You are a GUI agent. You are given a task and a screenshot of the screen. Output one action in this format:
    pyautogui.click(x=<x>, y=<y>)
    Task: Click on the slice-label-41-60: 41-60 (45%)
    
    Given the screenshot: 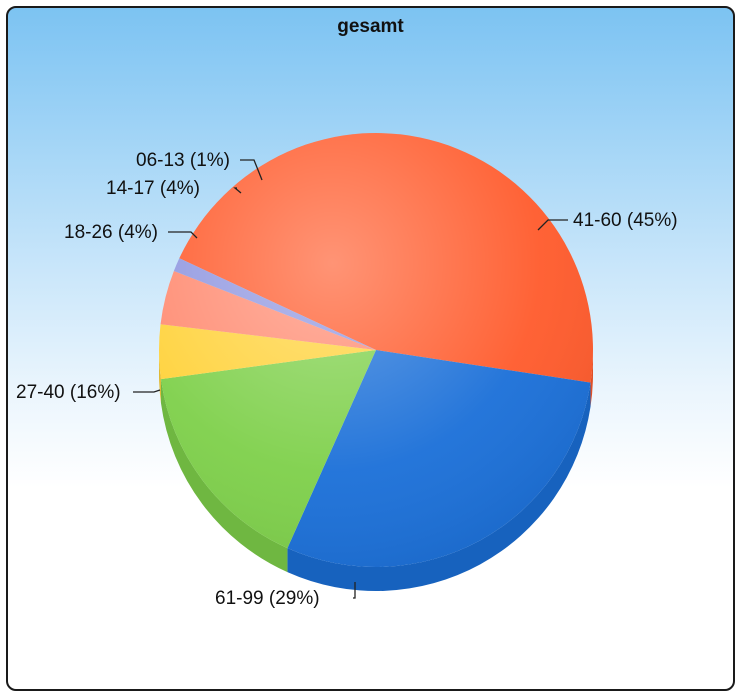 What is the action you would take?
    pyautogui.click(x=625, y=220)
    